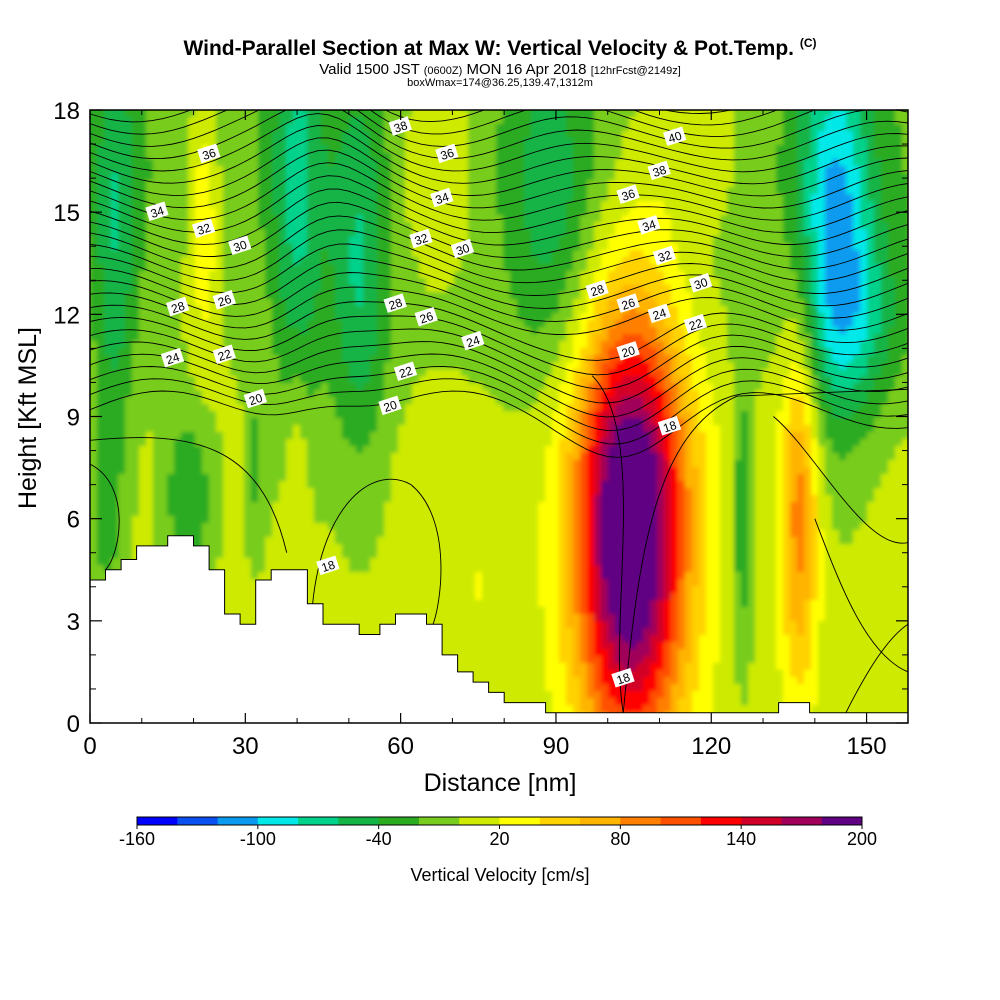 Image resolution: width=1000 pixels, height=1000 pixels. I want to click on theta-label: 22, so click(695, 323).